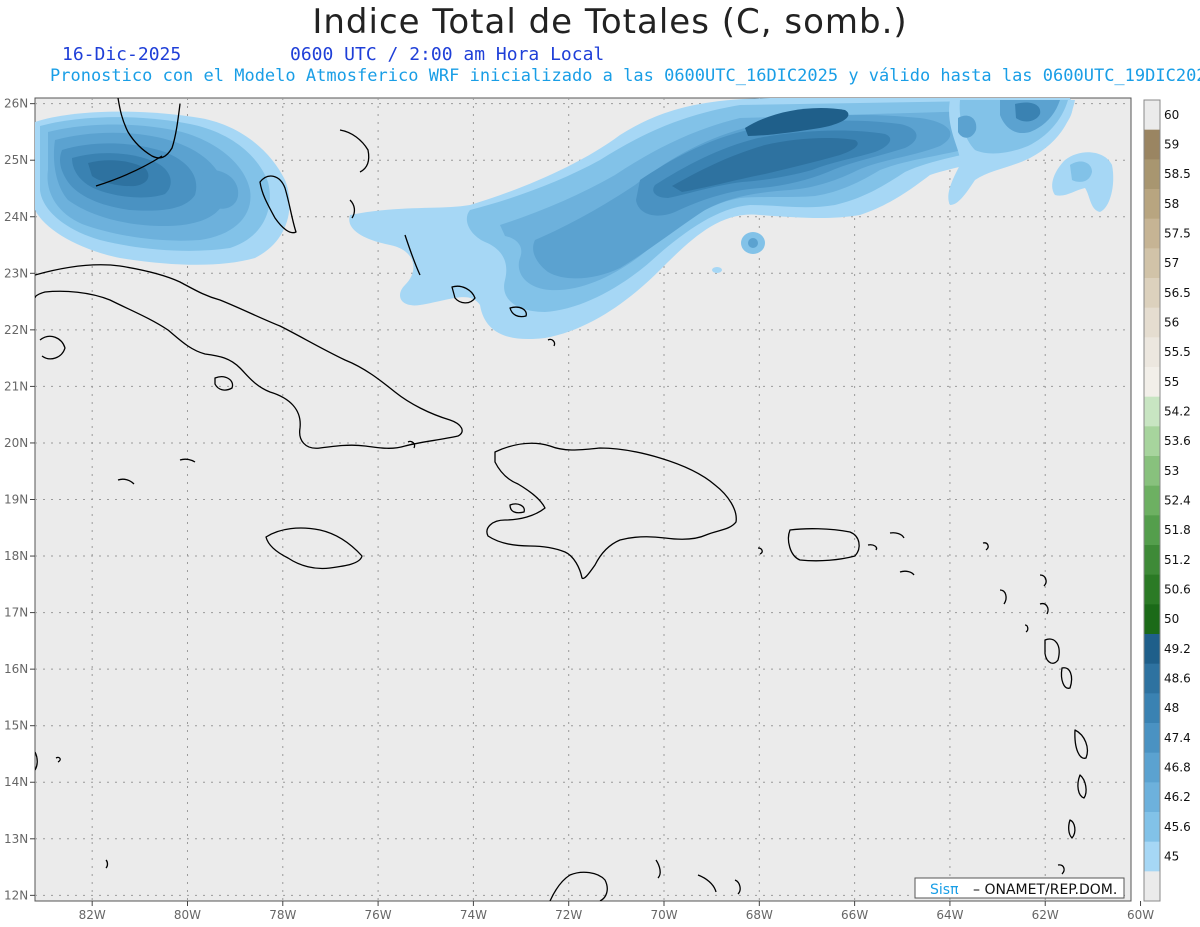  What do you see at coordinates (1177, 174) in the screenshot?
I see `colorbar-label: 58.5` at bounding box center [1177, 174].